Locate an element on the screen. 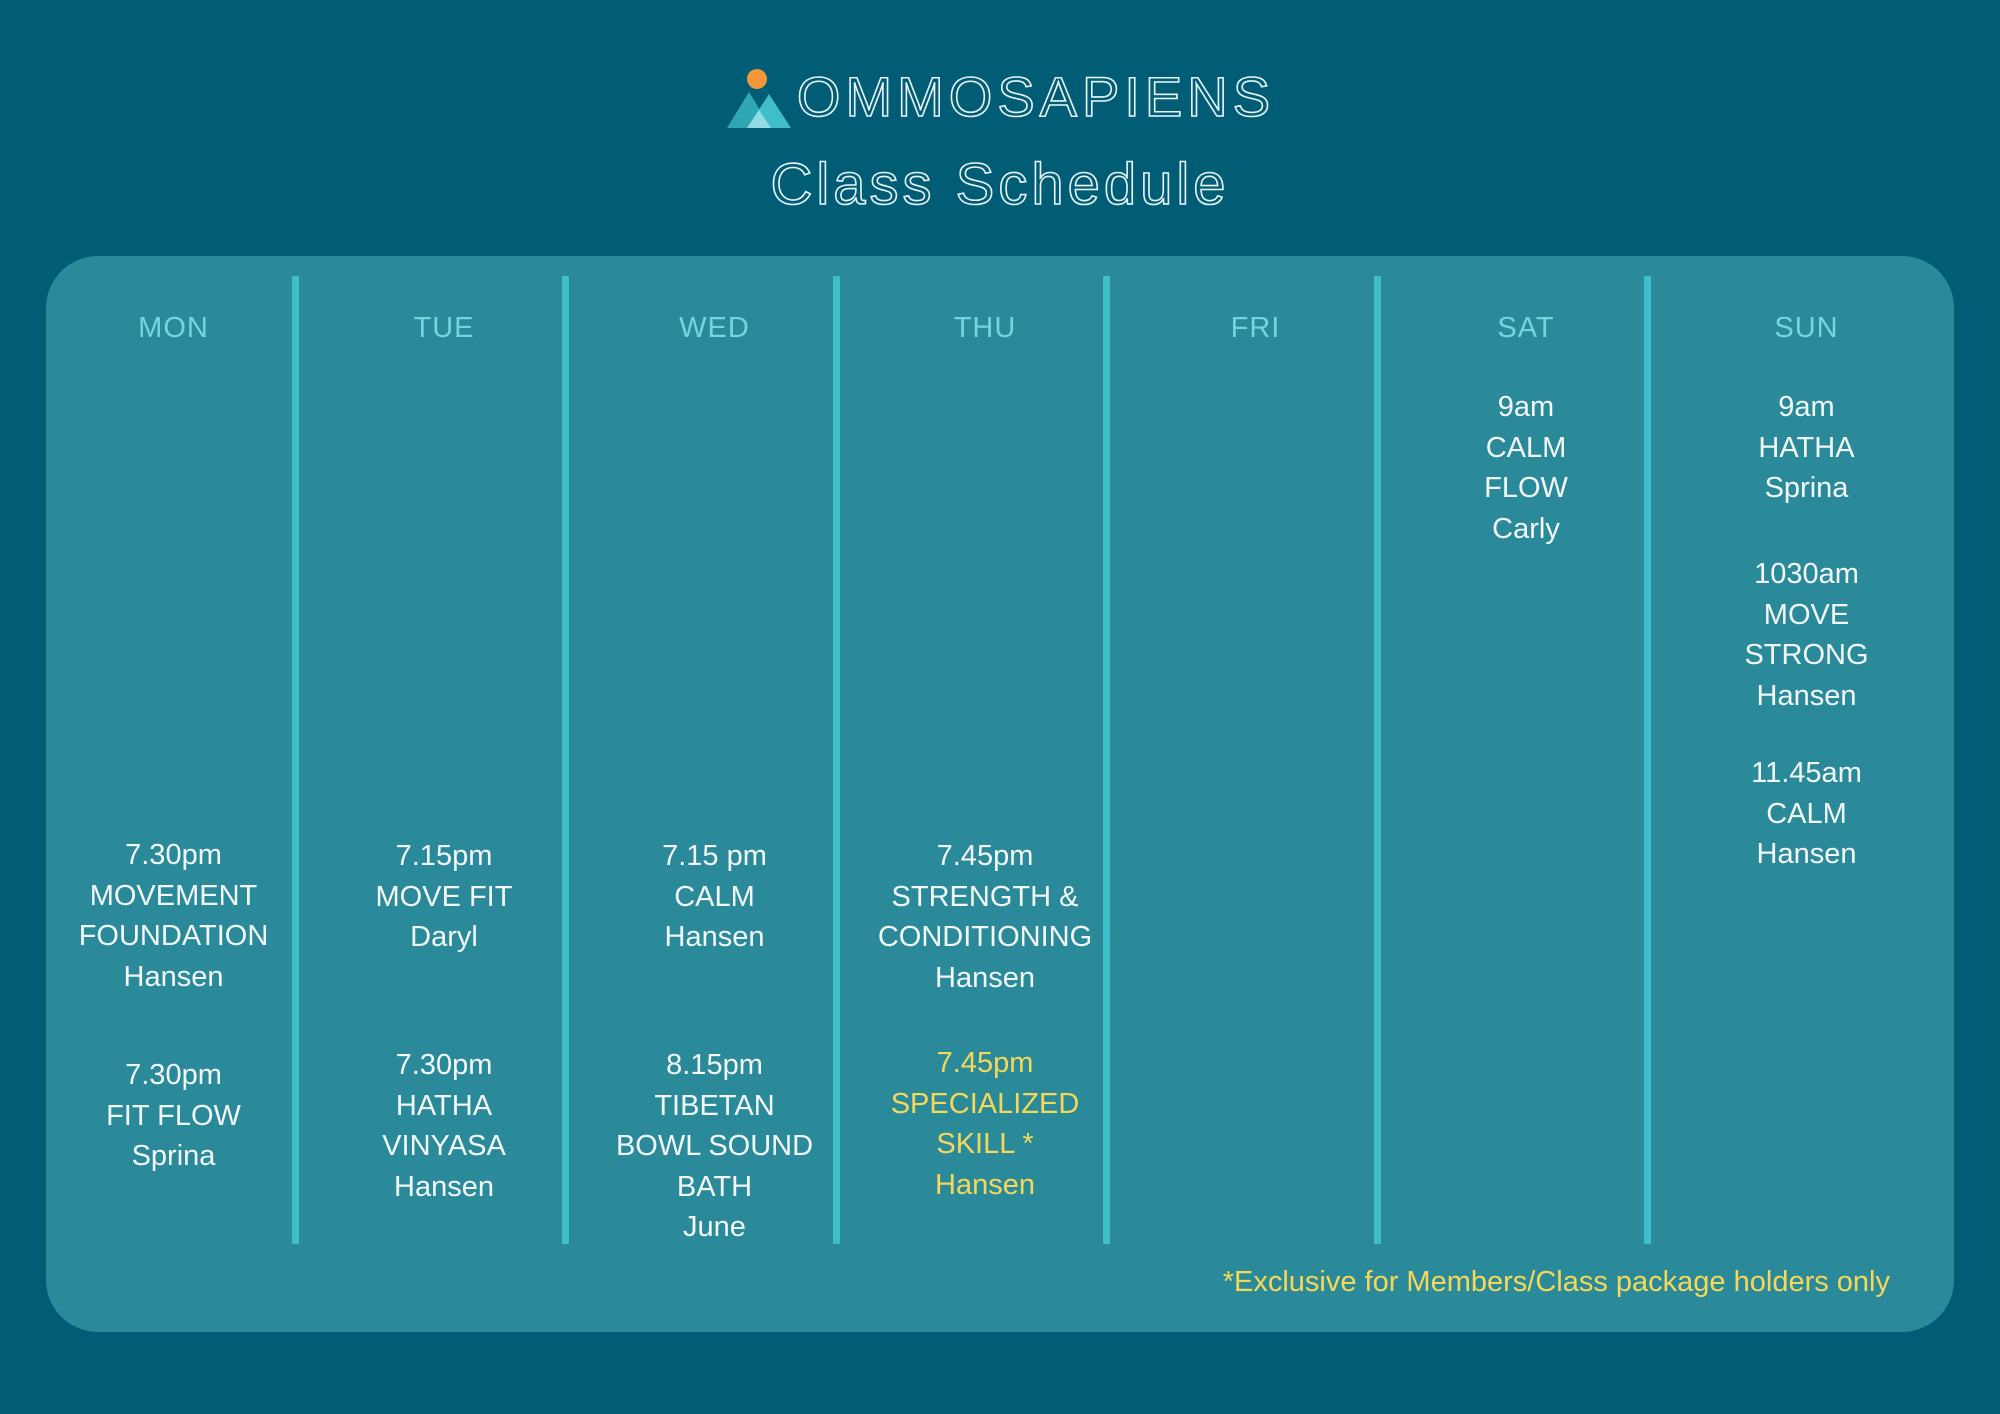  class-name: STRENGTH & is located at coordinates (985, 896).